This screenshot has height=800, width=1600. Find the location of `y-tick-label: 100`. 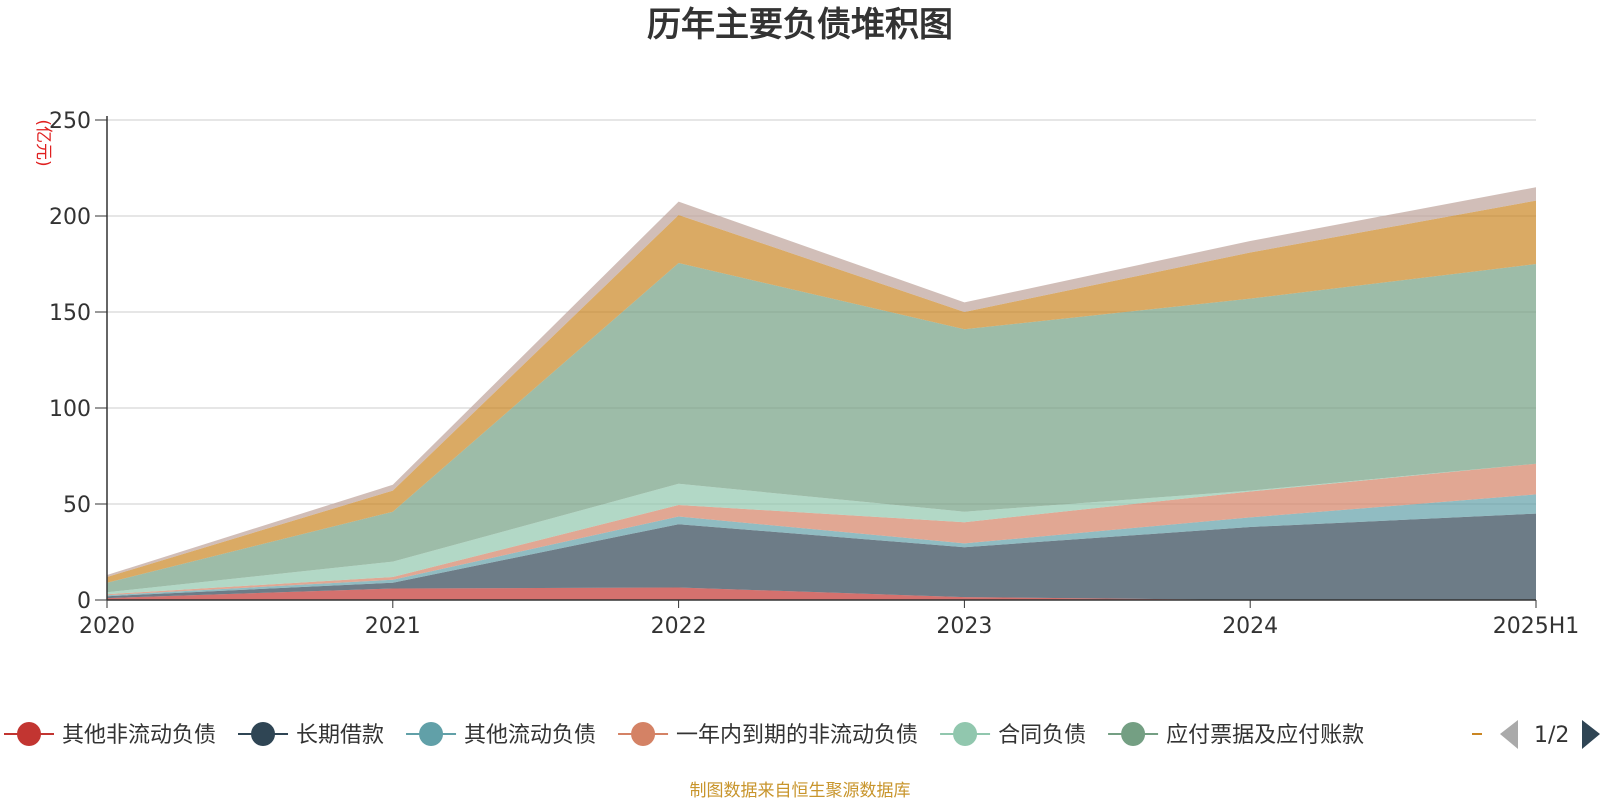

y-tick-label: 100 is located at coordinates (70, 409).